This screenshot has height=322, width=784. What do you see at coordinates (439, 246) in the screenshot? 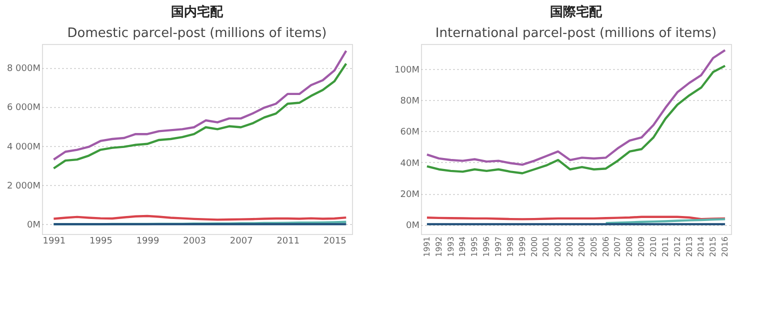
I see `x-tick-label: 1992` at bounding box center [439, 246].